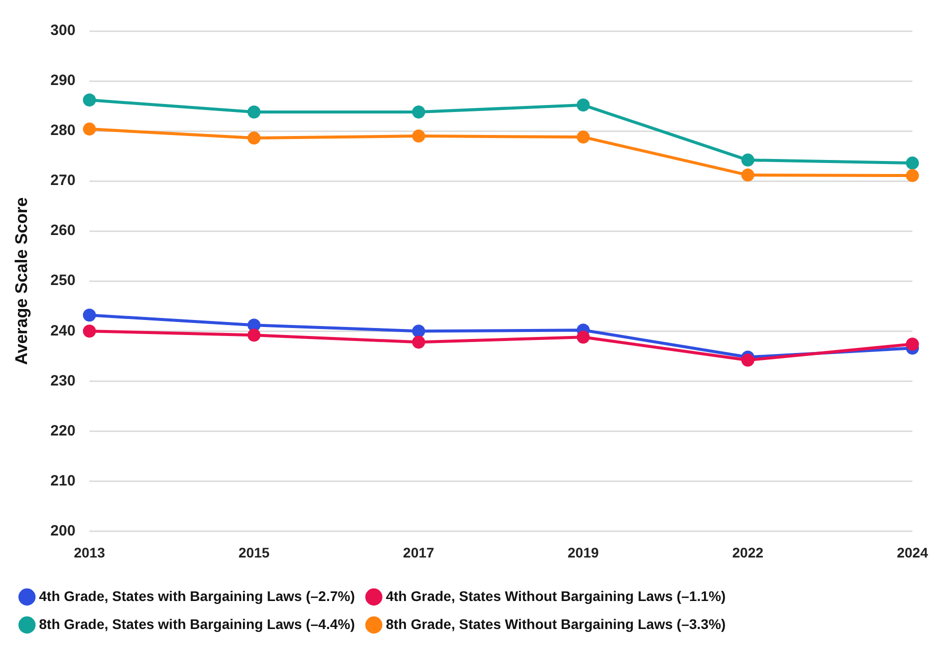  Describe the element at coordinates (63, 81) in the screenshot. I see `y-tick-label: 290` at that location.